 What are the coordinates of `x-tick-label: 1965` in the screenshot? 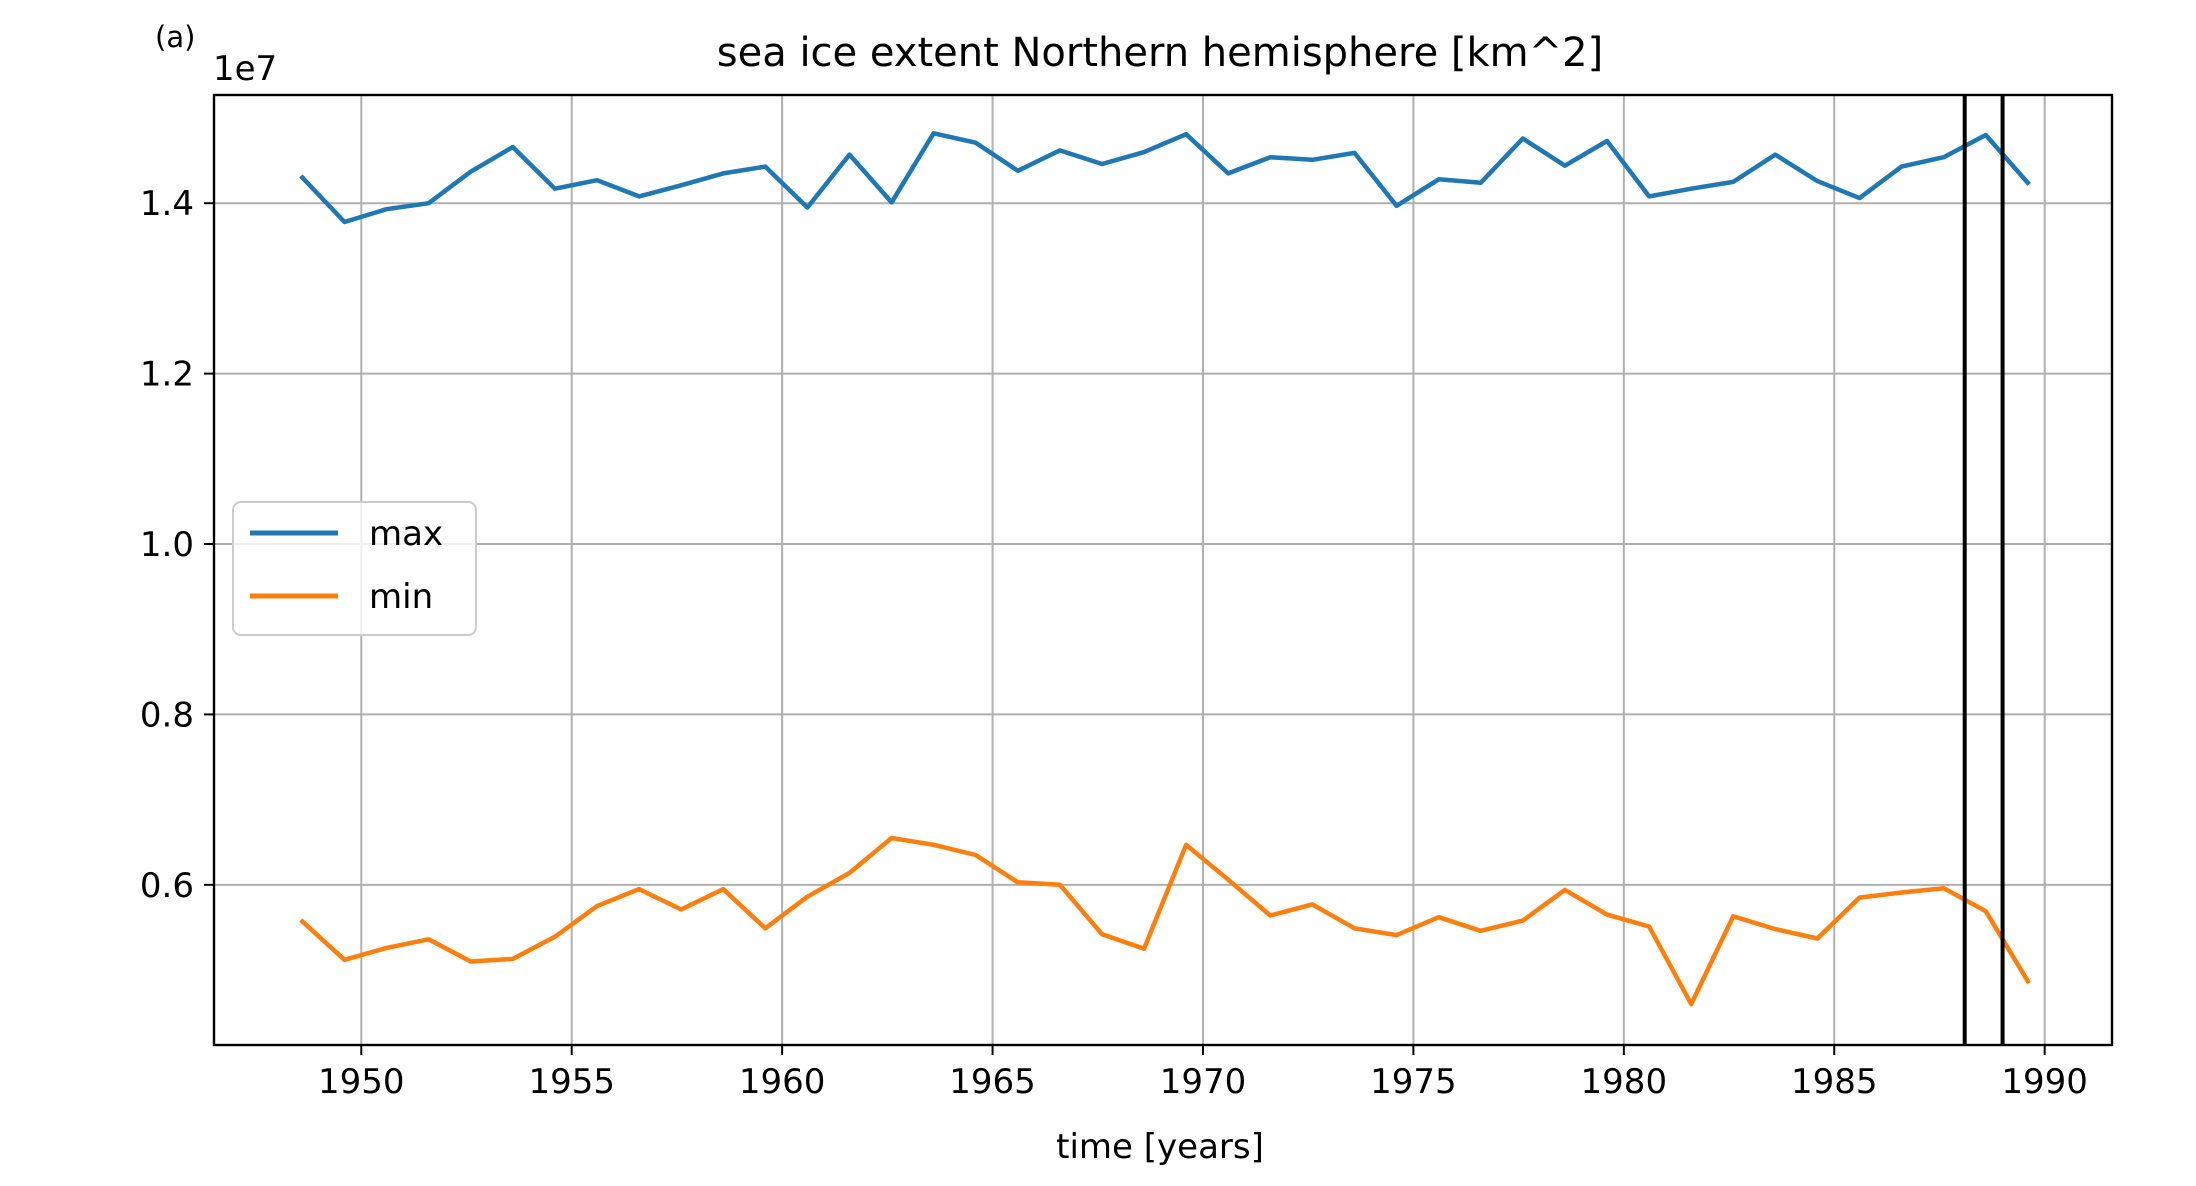 It's located at (992, 1082).